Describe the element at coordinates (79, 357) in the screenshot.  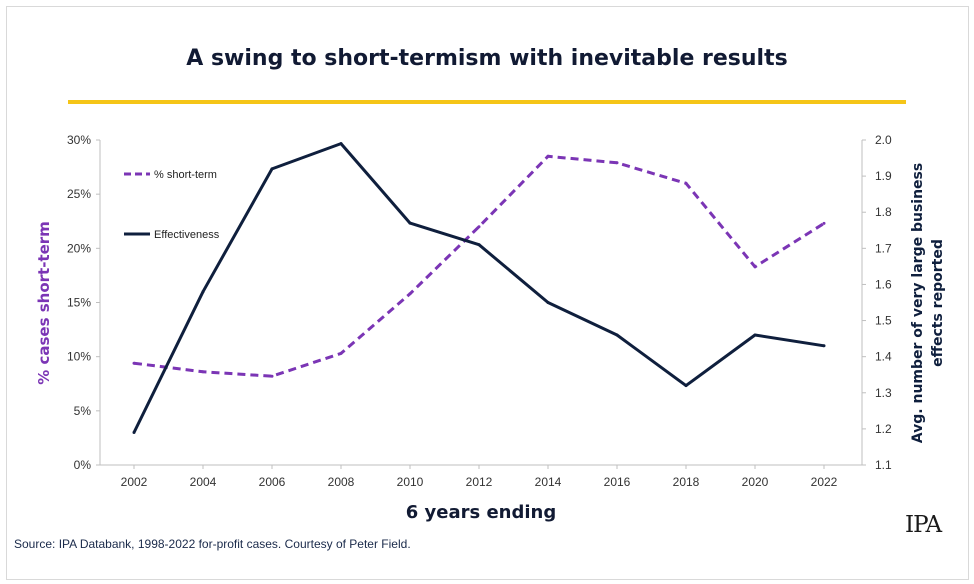
I see `left-tick-label: 10%` at that location.